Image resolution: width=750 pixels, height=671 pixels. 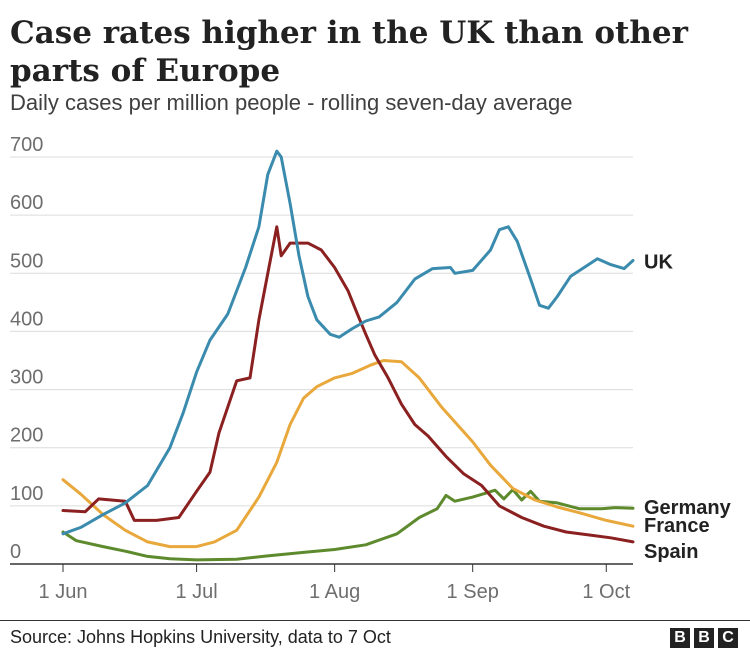 What do you see at coordinates (688, 508) in the screenshot?
I see `series-label-germany: Germany` at bounding box center [688, 508].